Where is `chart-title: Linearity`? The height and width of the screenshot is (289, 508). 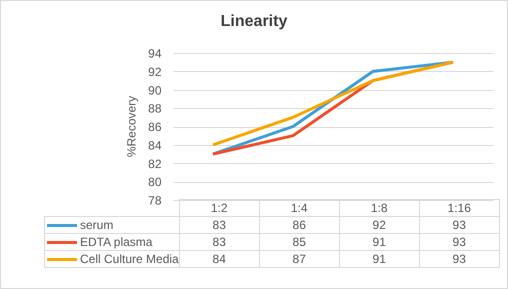 chart-title: Linearity is located at coordinates (254, 22).